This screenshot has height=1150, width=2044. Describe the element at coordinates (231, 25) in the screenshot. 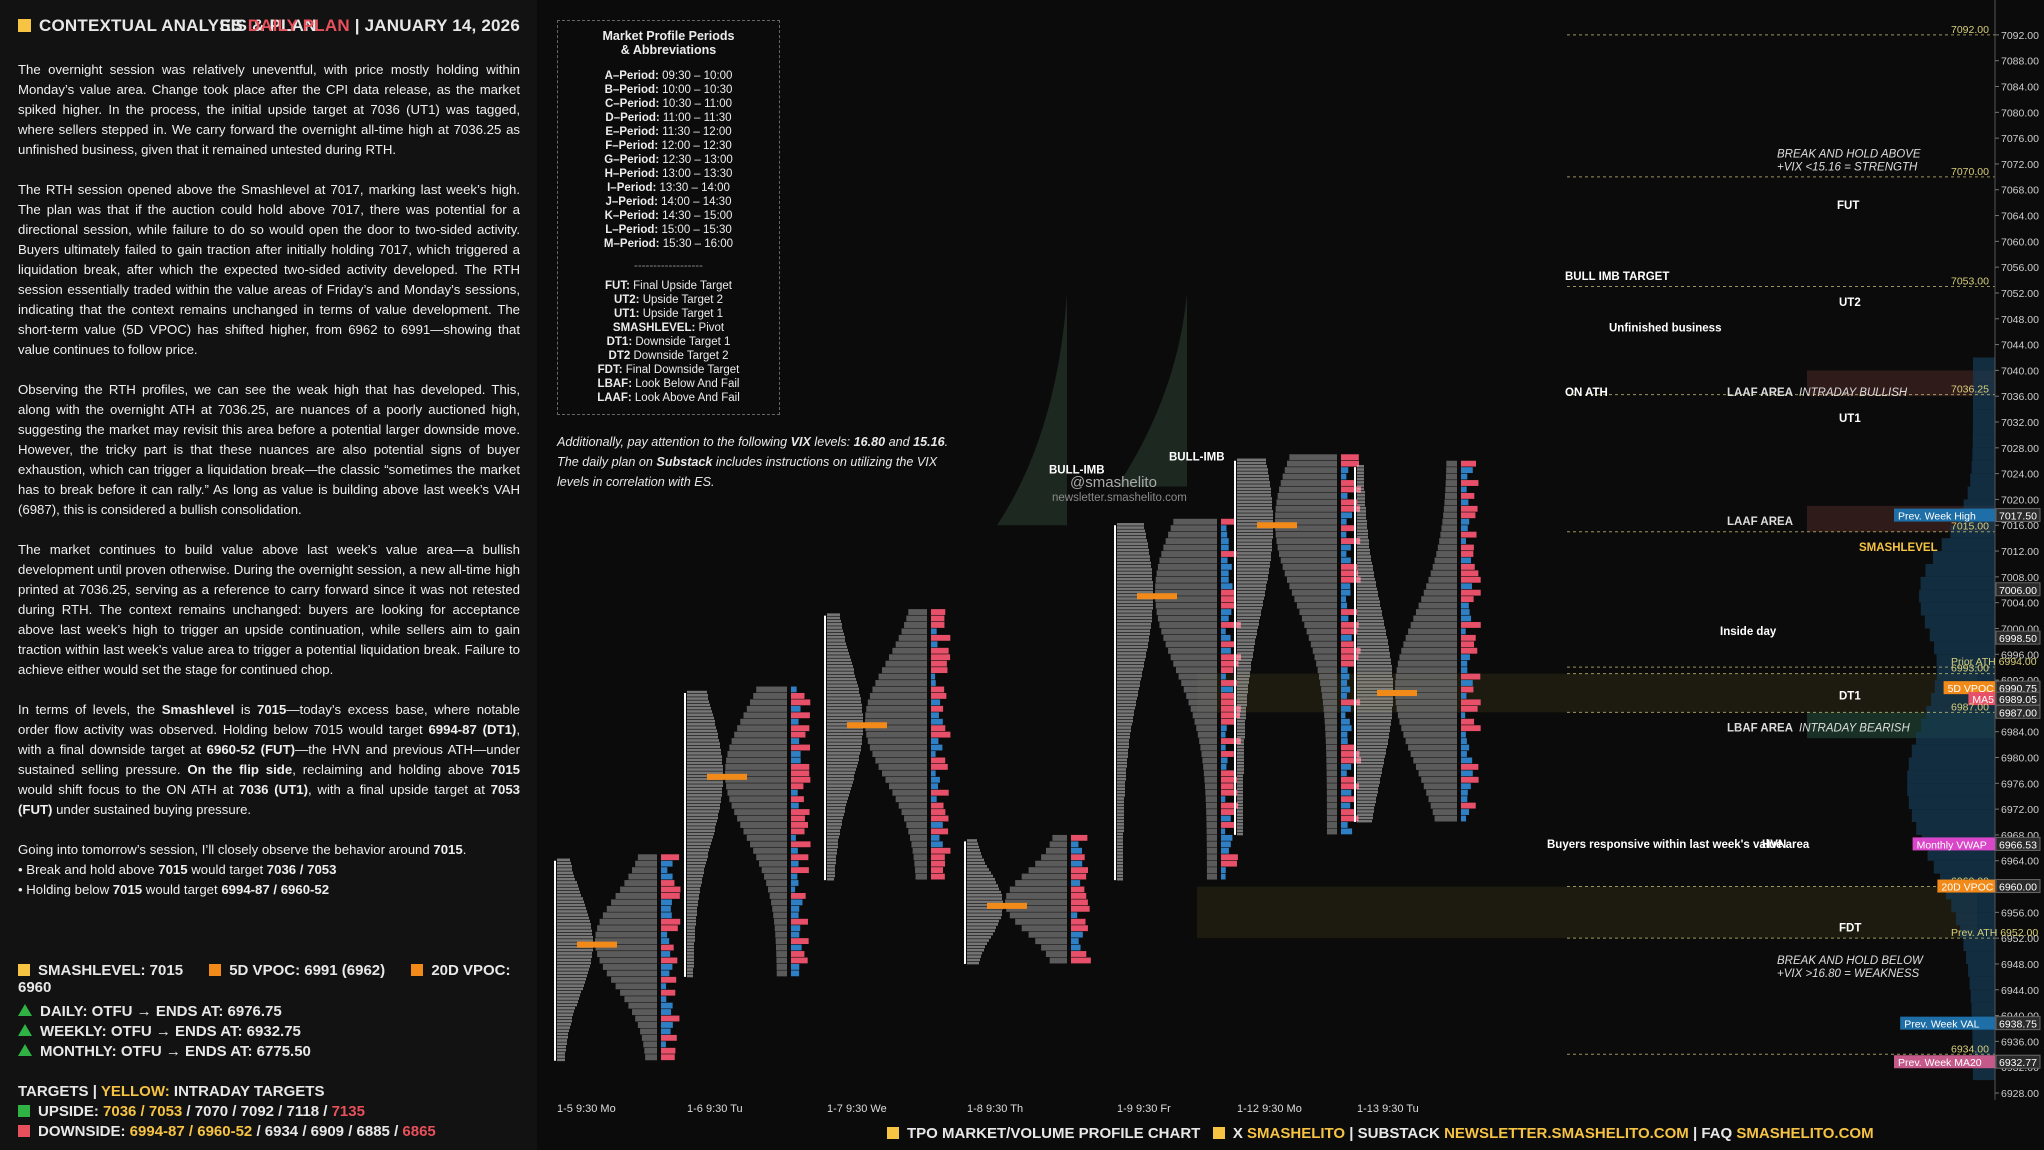

I see `plan-prefix: ES` at that location.